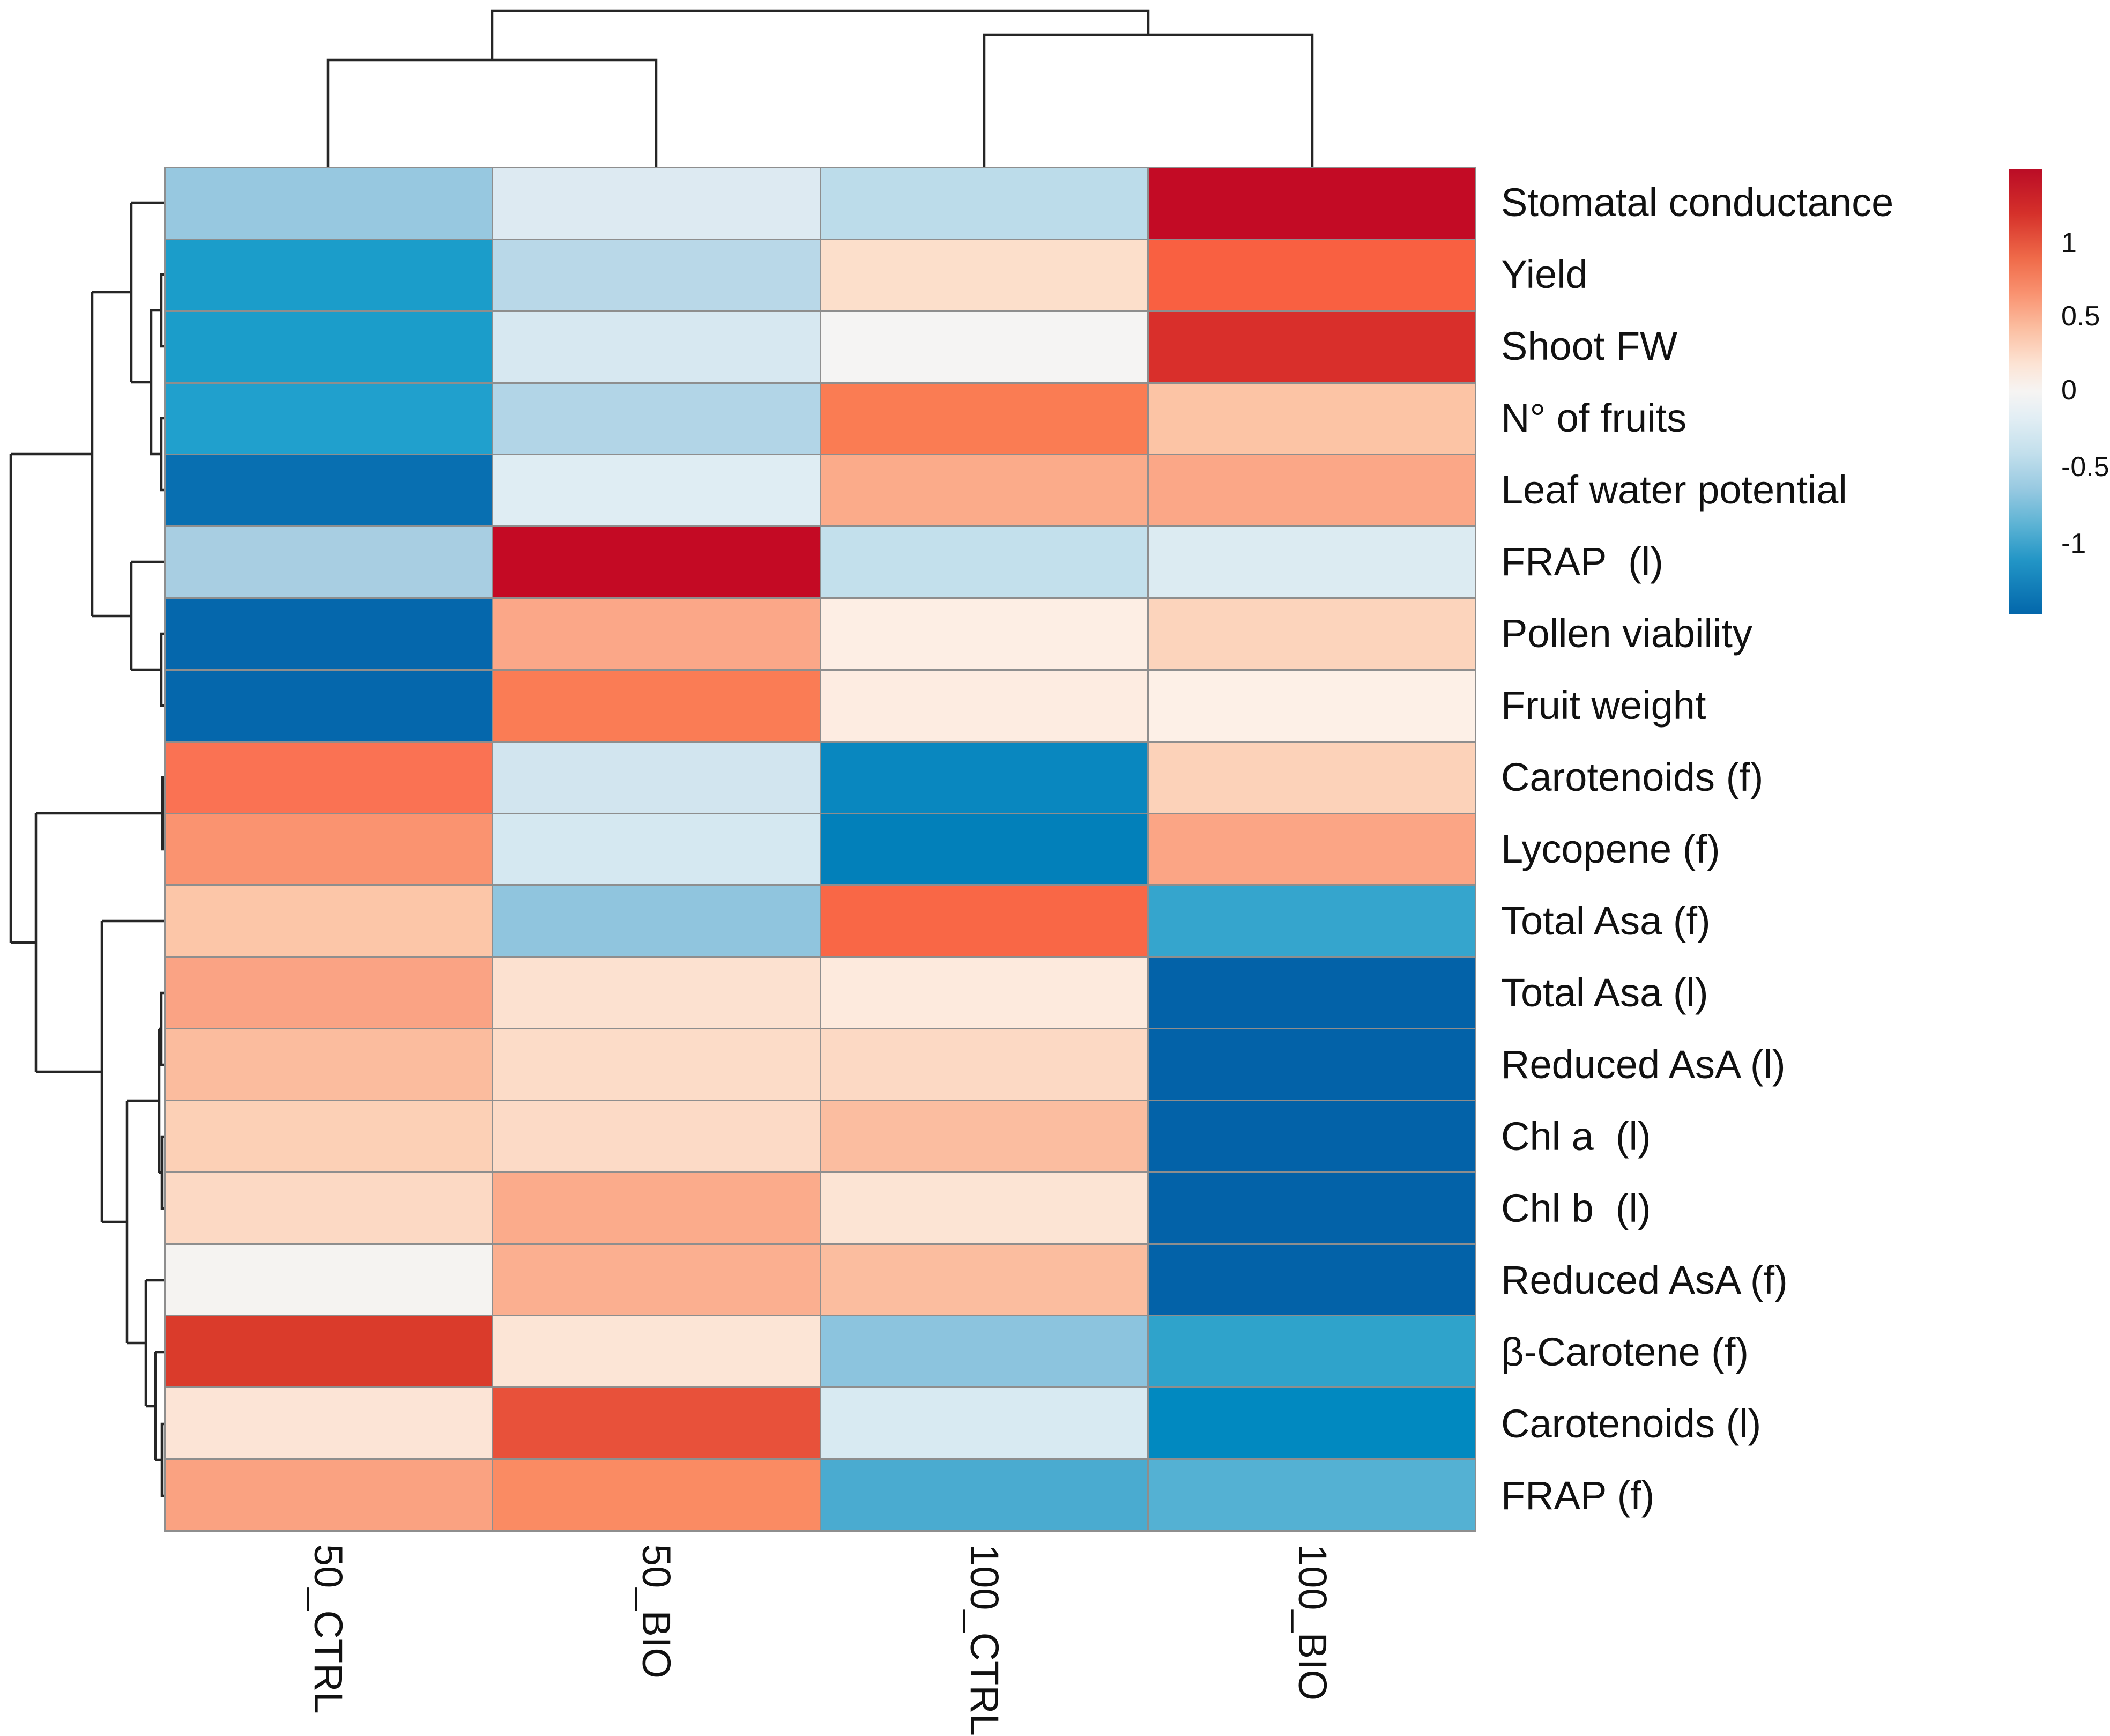  Describe the element at coordinates (657, 1351) in the screenshot. I see `heatmap-cell-β-Carotene (f)-50_BIO` at that location.